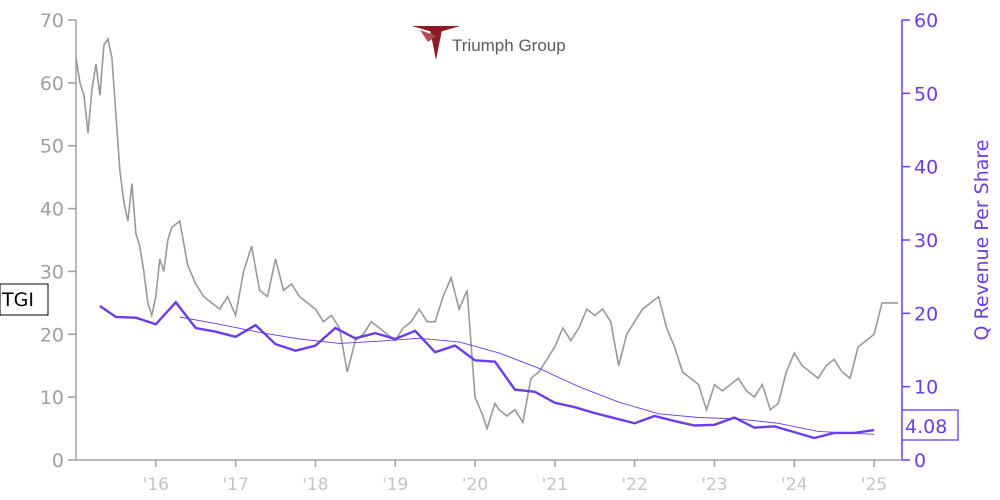 This screenshot has height=500, width=1000. Describe the element at coordinates (475, 485) in the screenshot. I see `x-tick-label: '20` at that location.